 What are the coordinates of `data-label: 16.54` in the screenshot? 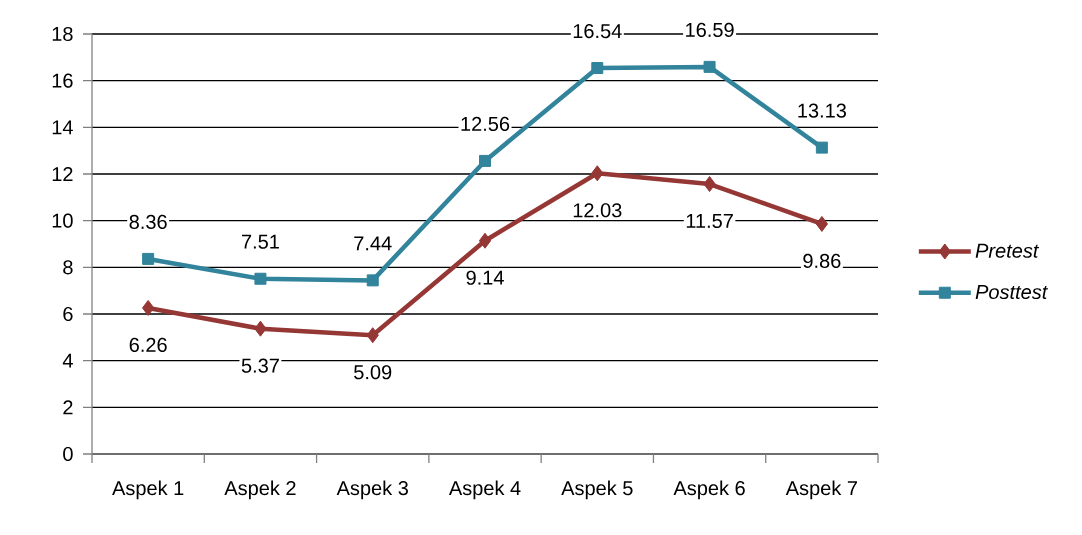 It's located at (597, 31).